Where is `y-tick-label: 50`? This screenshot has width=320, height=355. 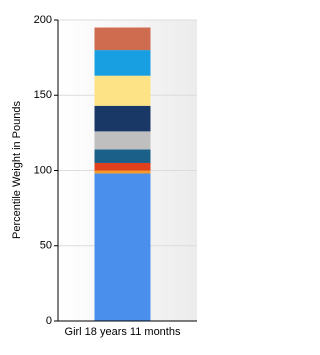
y-tick-label: 50 is located at coordinates (46, 246).